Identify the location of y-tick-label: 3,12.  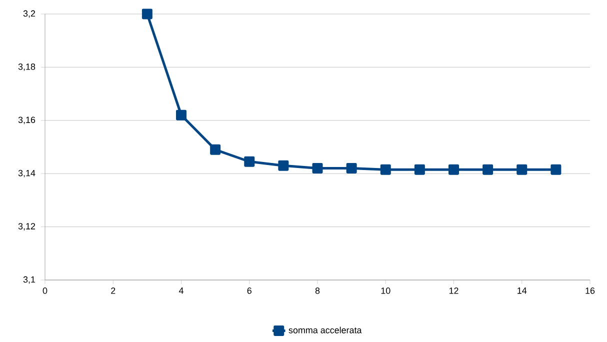
(27, 226).